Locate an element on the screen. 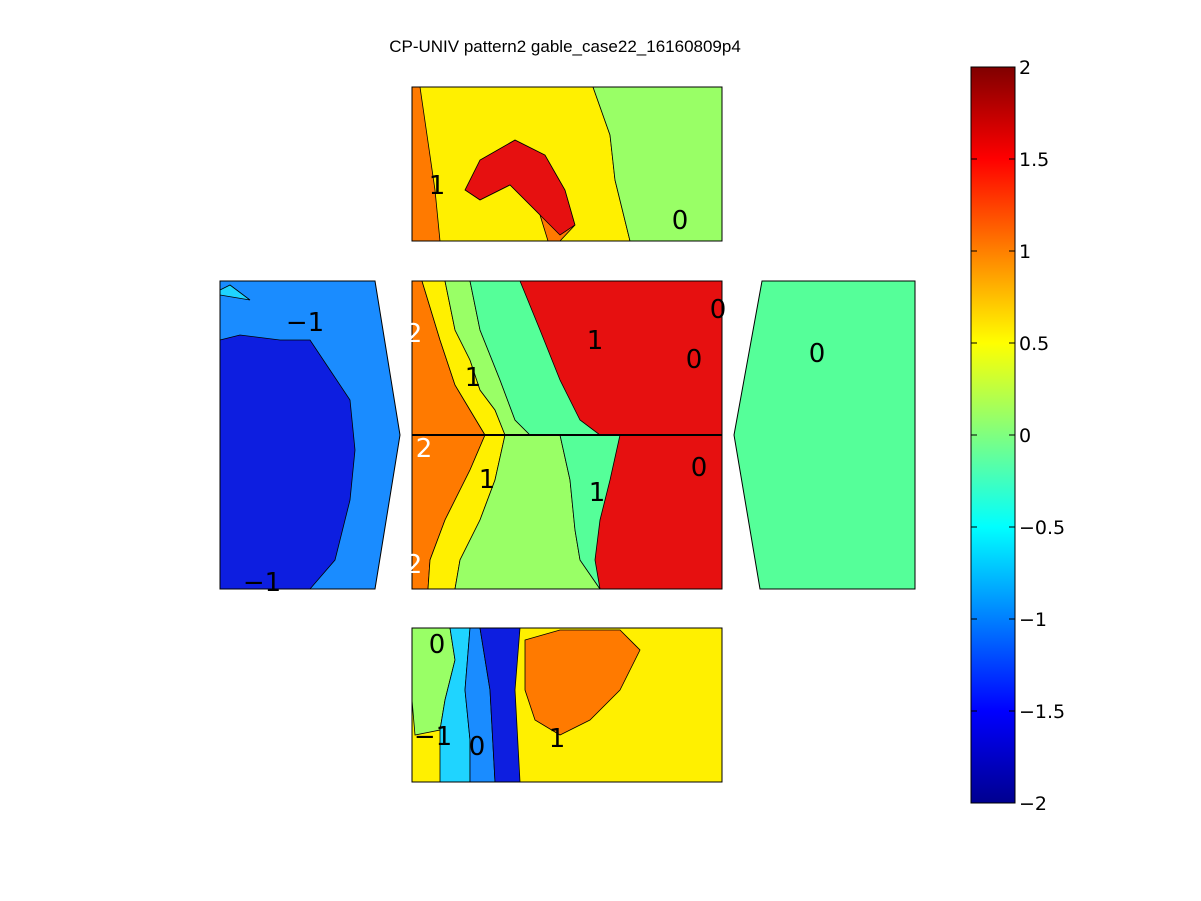  colorbar-gradient is located at coordinates (993, 435).